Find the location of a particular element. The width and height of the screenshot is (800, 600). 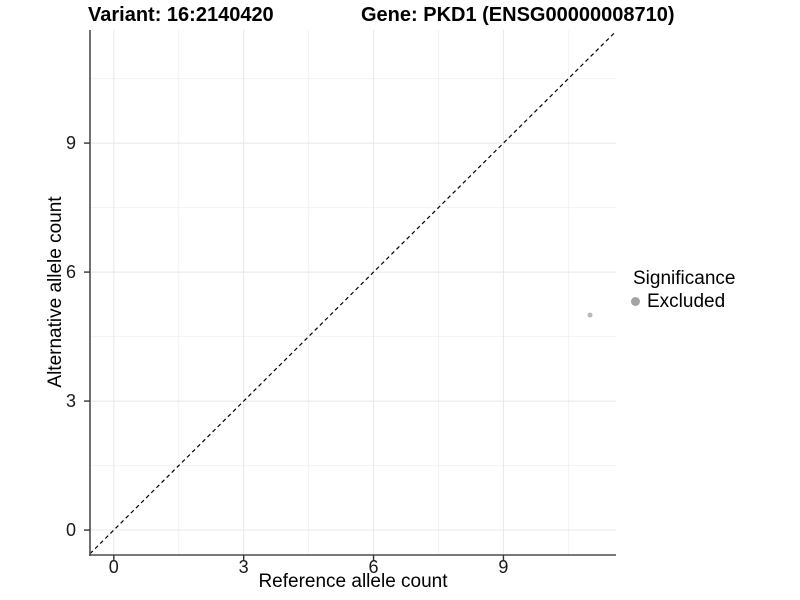

x-tick-label: 9 is located at coordinates (503, 567).